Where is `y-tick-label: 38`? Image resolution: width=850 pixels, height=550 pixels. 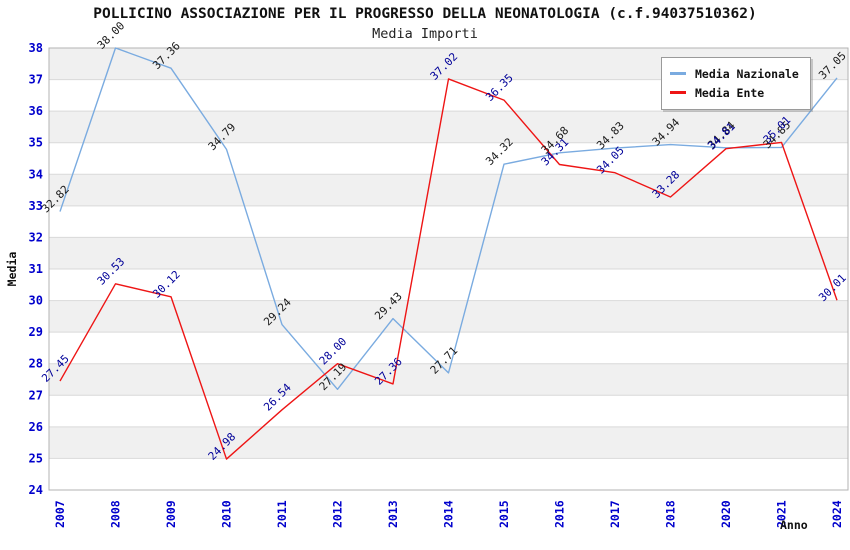
y-tick-label: 38 is located at coordinates (36, 48).